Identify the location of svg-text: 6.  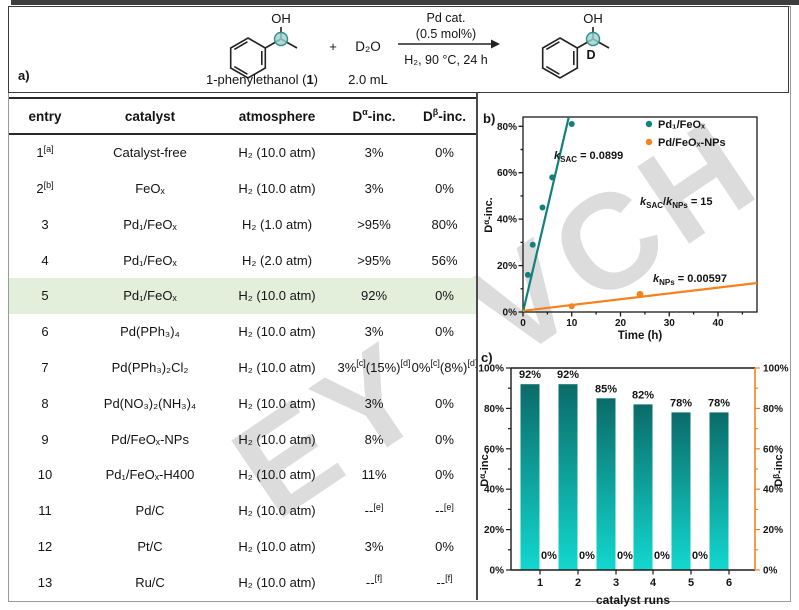
(729, 583).